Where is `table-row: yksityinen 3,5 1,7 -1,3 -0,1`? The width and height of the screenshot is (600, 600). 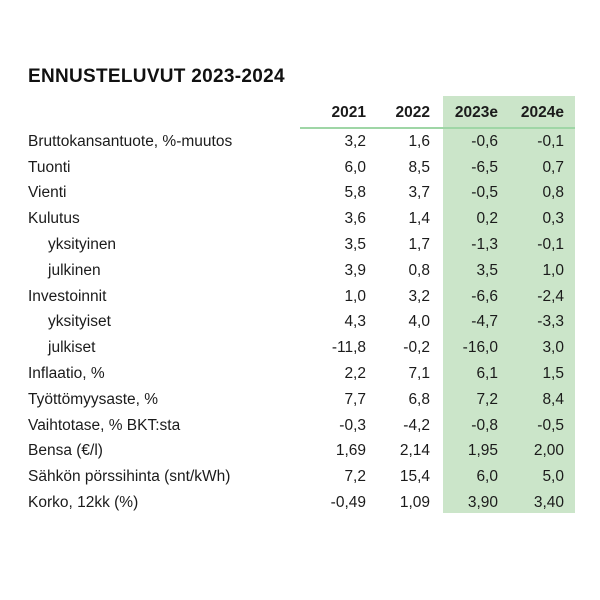
table-row: yksityinen 3,5 1,7 -1,3 -0,1 is located at coordinates (301, 245).